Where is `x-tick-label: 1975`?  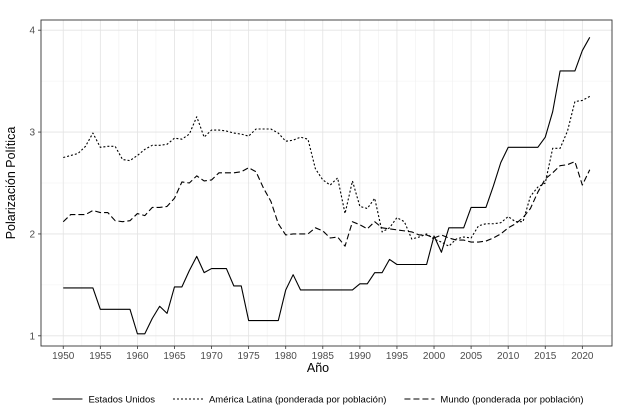
x-tick-label: 1975 is located at coordinates (249, 356).